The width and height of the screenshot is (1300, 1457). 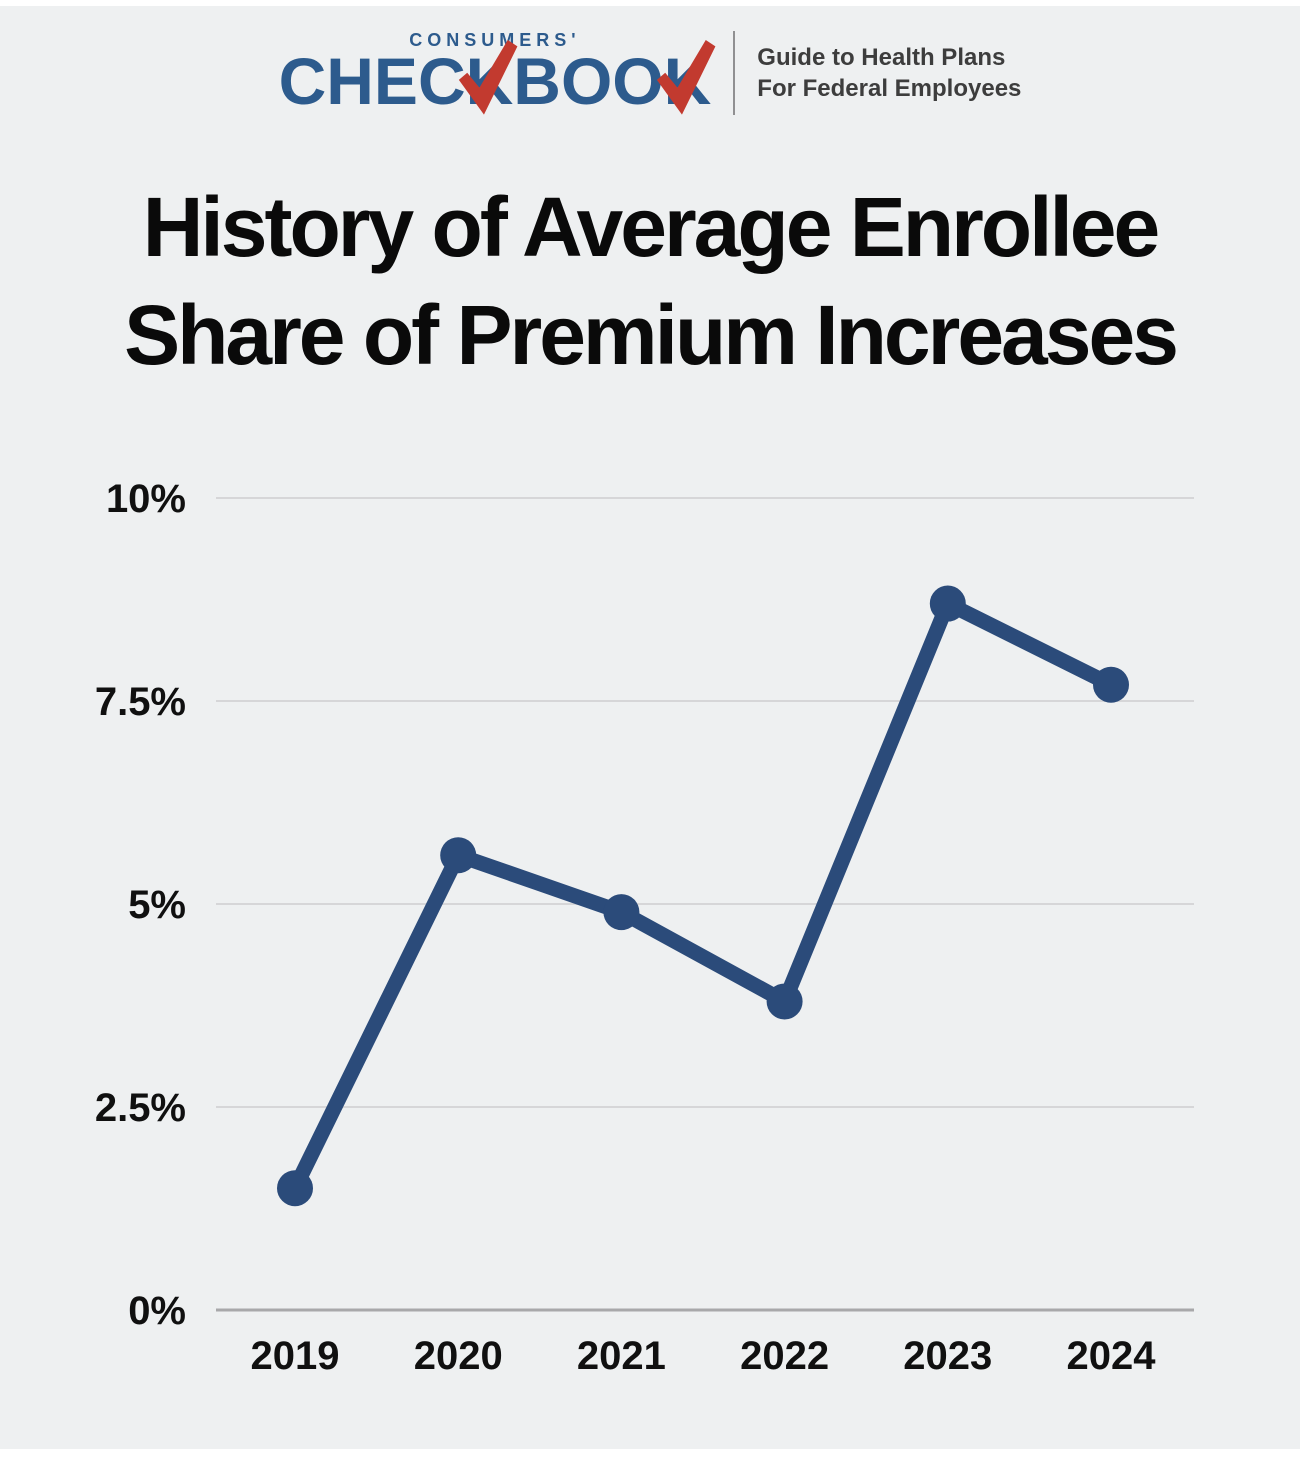 I want to click on tagline-line2: For Federal Employees, so click(x=889, y=89).